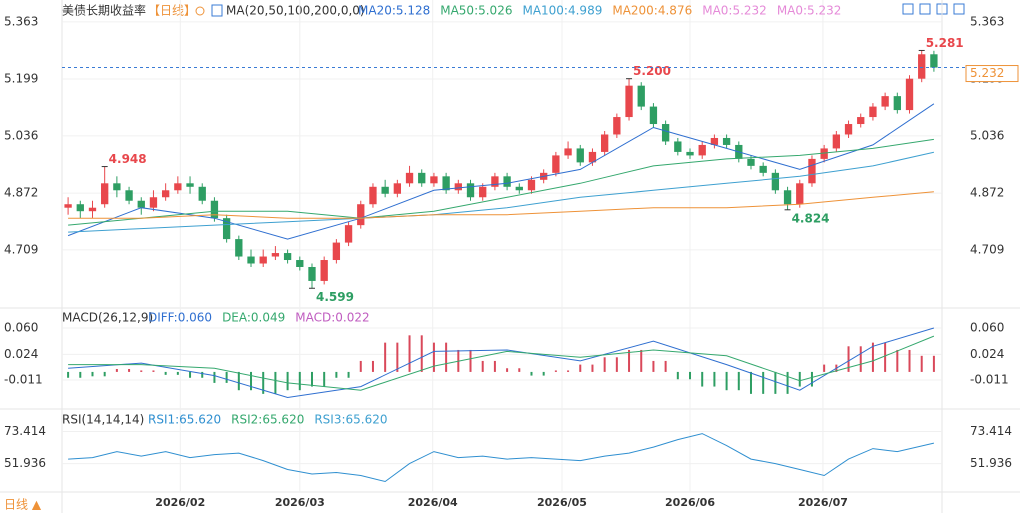 Image resolution: width=1020 pixels, height=513 pixels. Describe the element at coordinates (23, 505) in the screenshot. I see `period-button: 日线 ▲` at that location.